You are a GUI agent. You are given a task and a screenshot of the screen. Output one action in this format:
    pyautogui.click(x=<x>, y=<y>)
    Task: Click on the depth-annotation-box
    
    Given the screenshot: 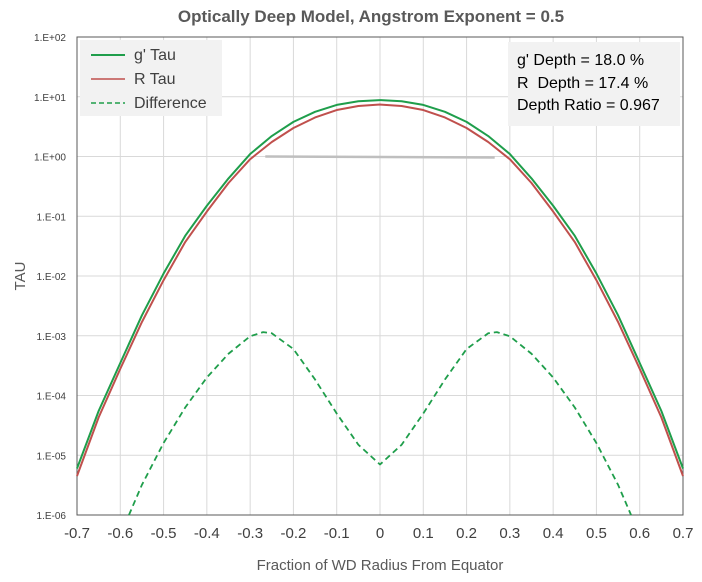 What is the action you would take?
    pyautogui.click(x=594, y=84)
    